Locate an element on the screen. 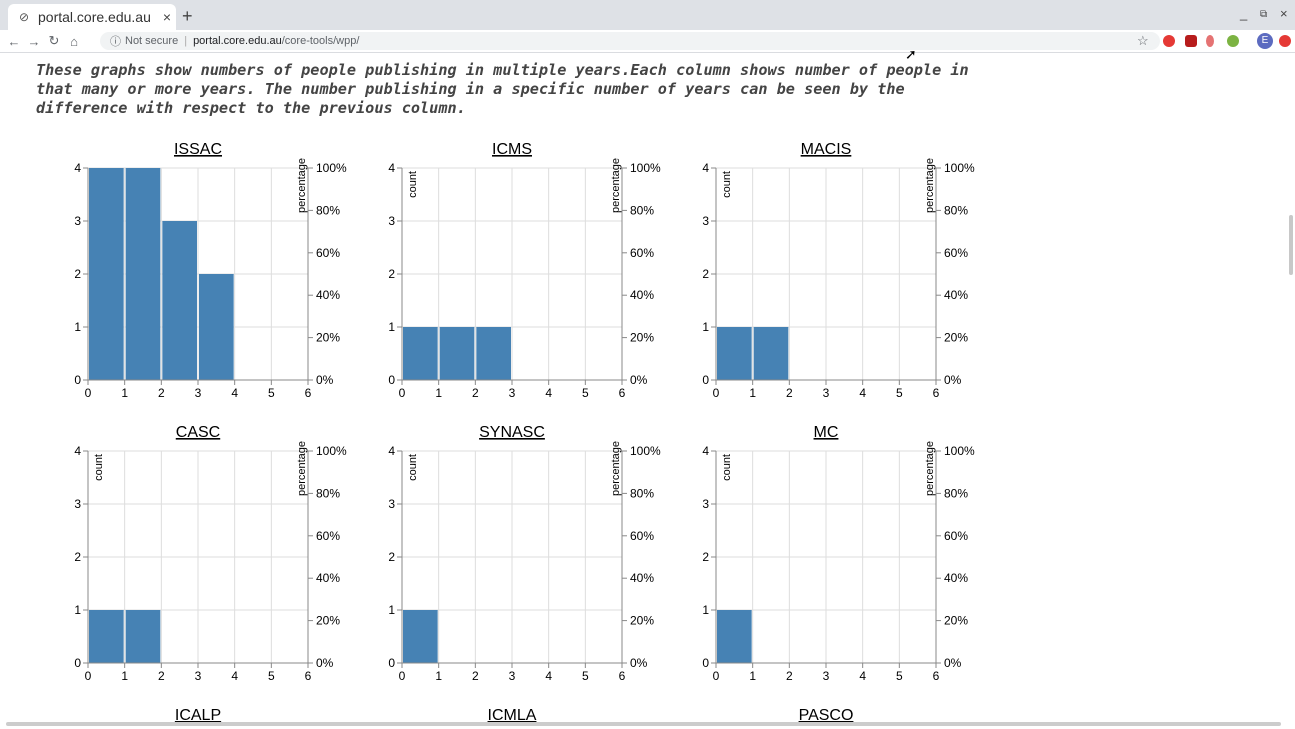 The image size is (1295, 729). pct-tick-label: 80% is located at coordinates (956, 493).